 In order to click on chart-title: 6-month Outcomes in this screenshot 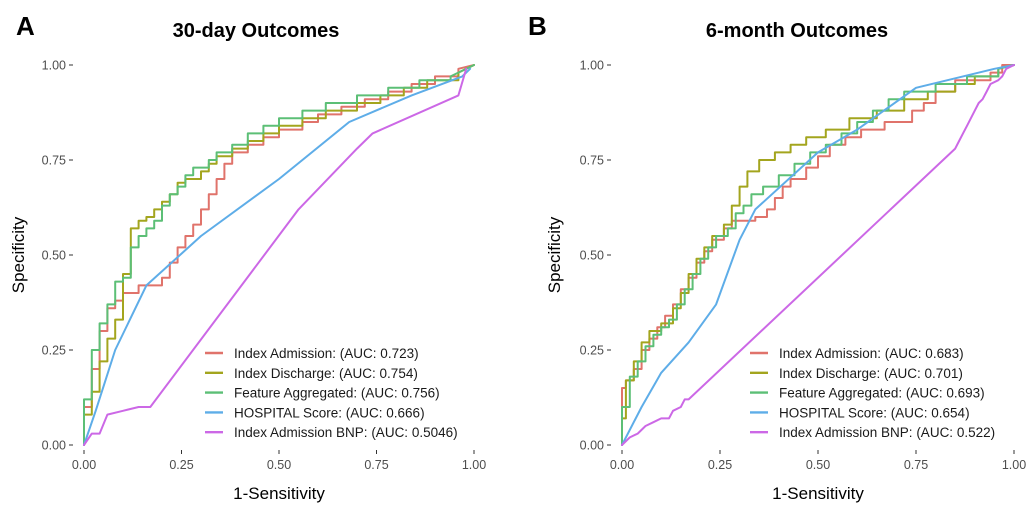, I will do `click(797, 31)`.